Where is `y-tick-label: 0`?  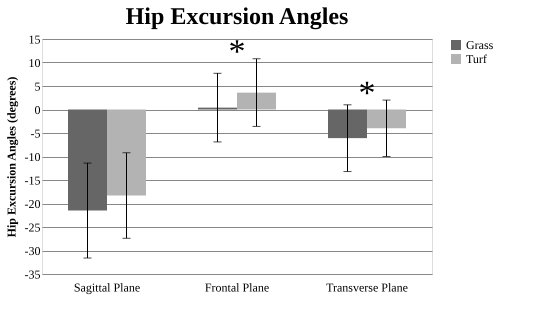 y-tick-label: 0 is located at coordinates (37, 110).